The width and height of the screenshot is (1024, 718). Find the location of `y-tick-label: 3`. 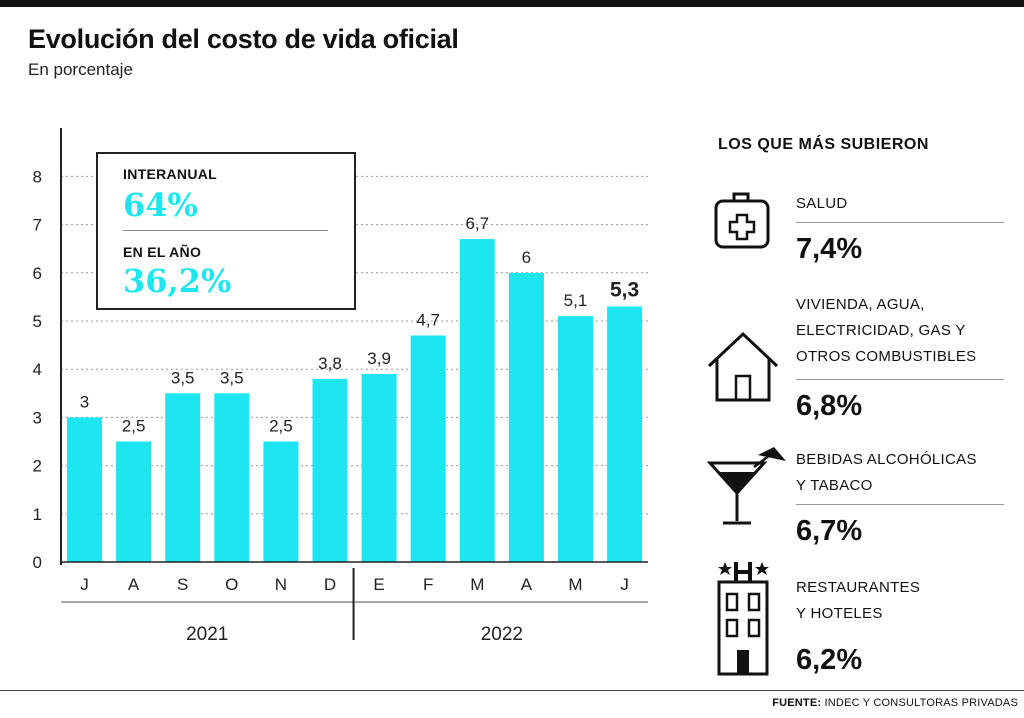

y-tick-label: 3 is located at coordinates (37, 417).